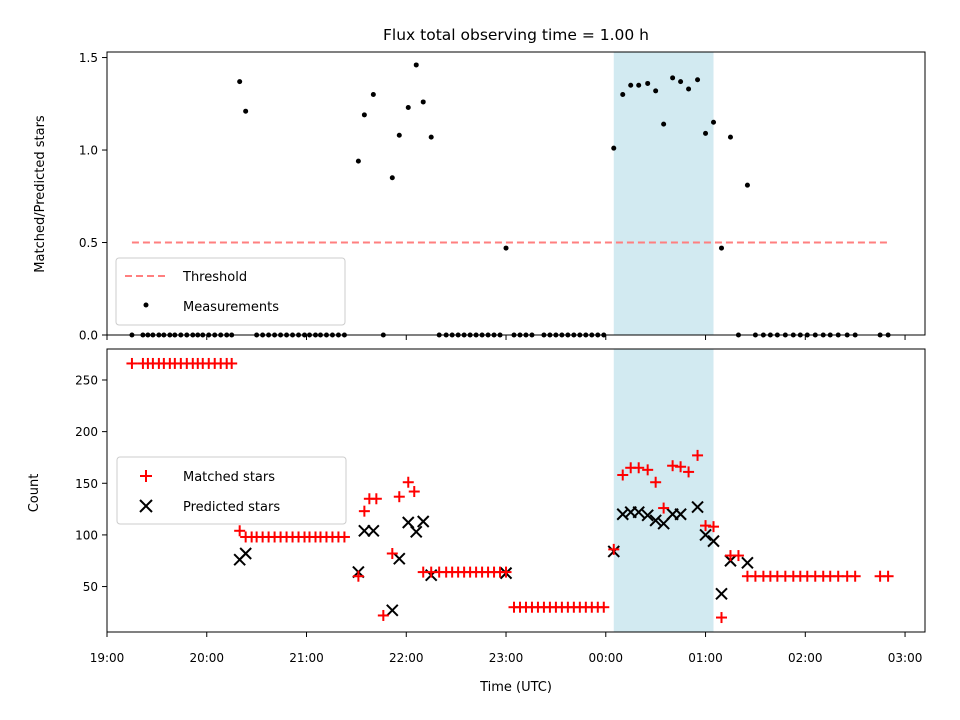 Image resolution: width=960 pixels, height=720 pixels. Describe the element at coordinates (406, 658) in the screenshot. I see `x-tick-label: 22:00` at that location.